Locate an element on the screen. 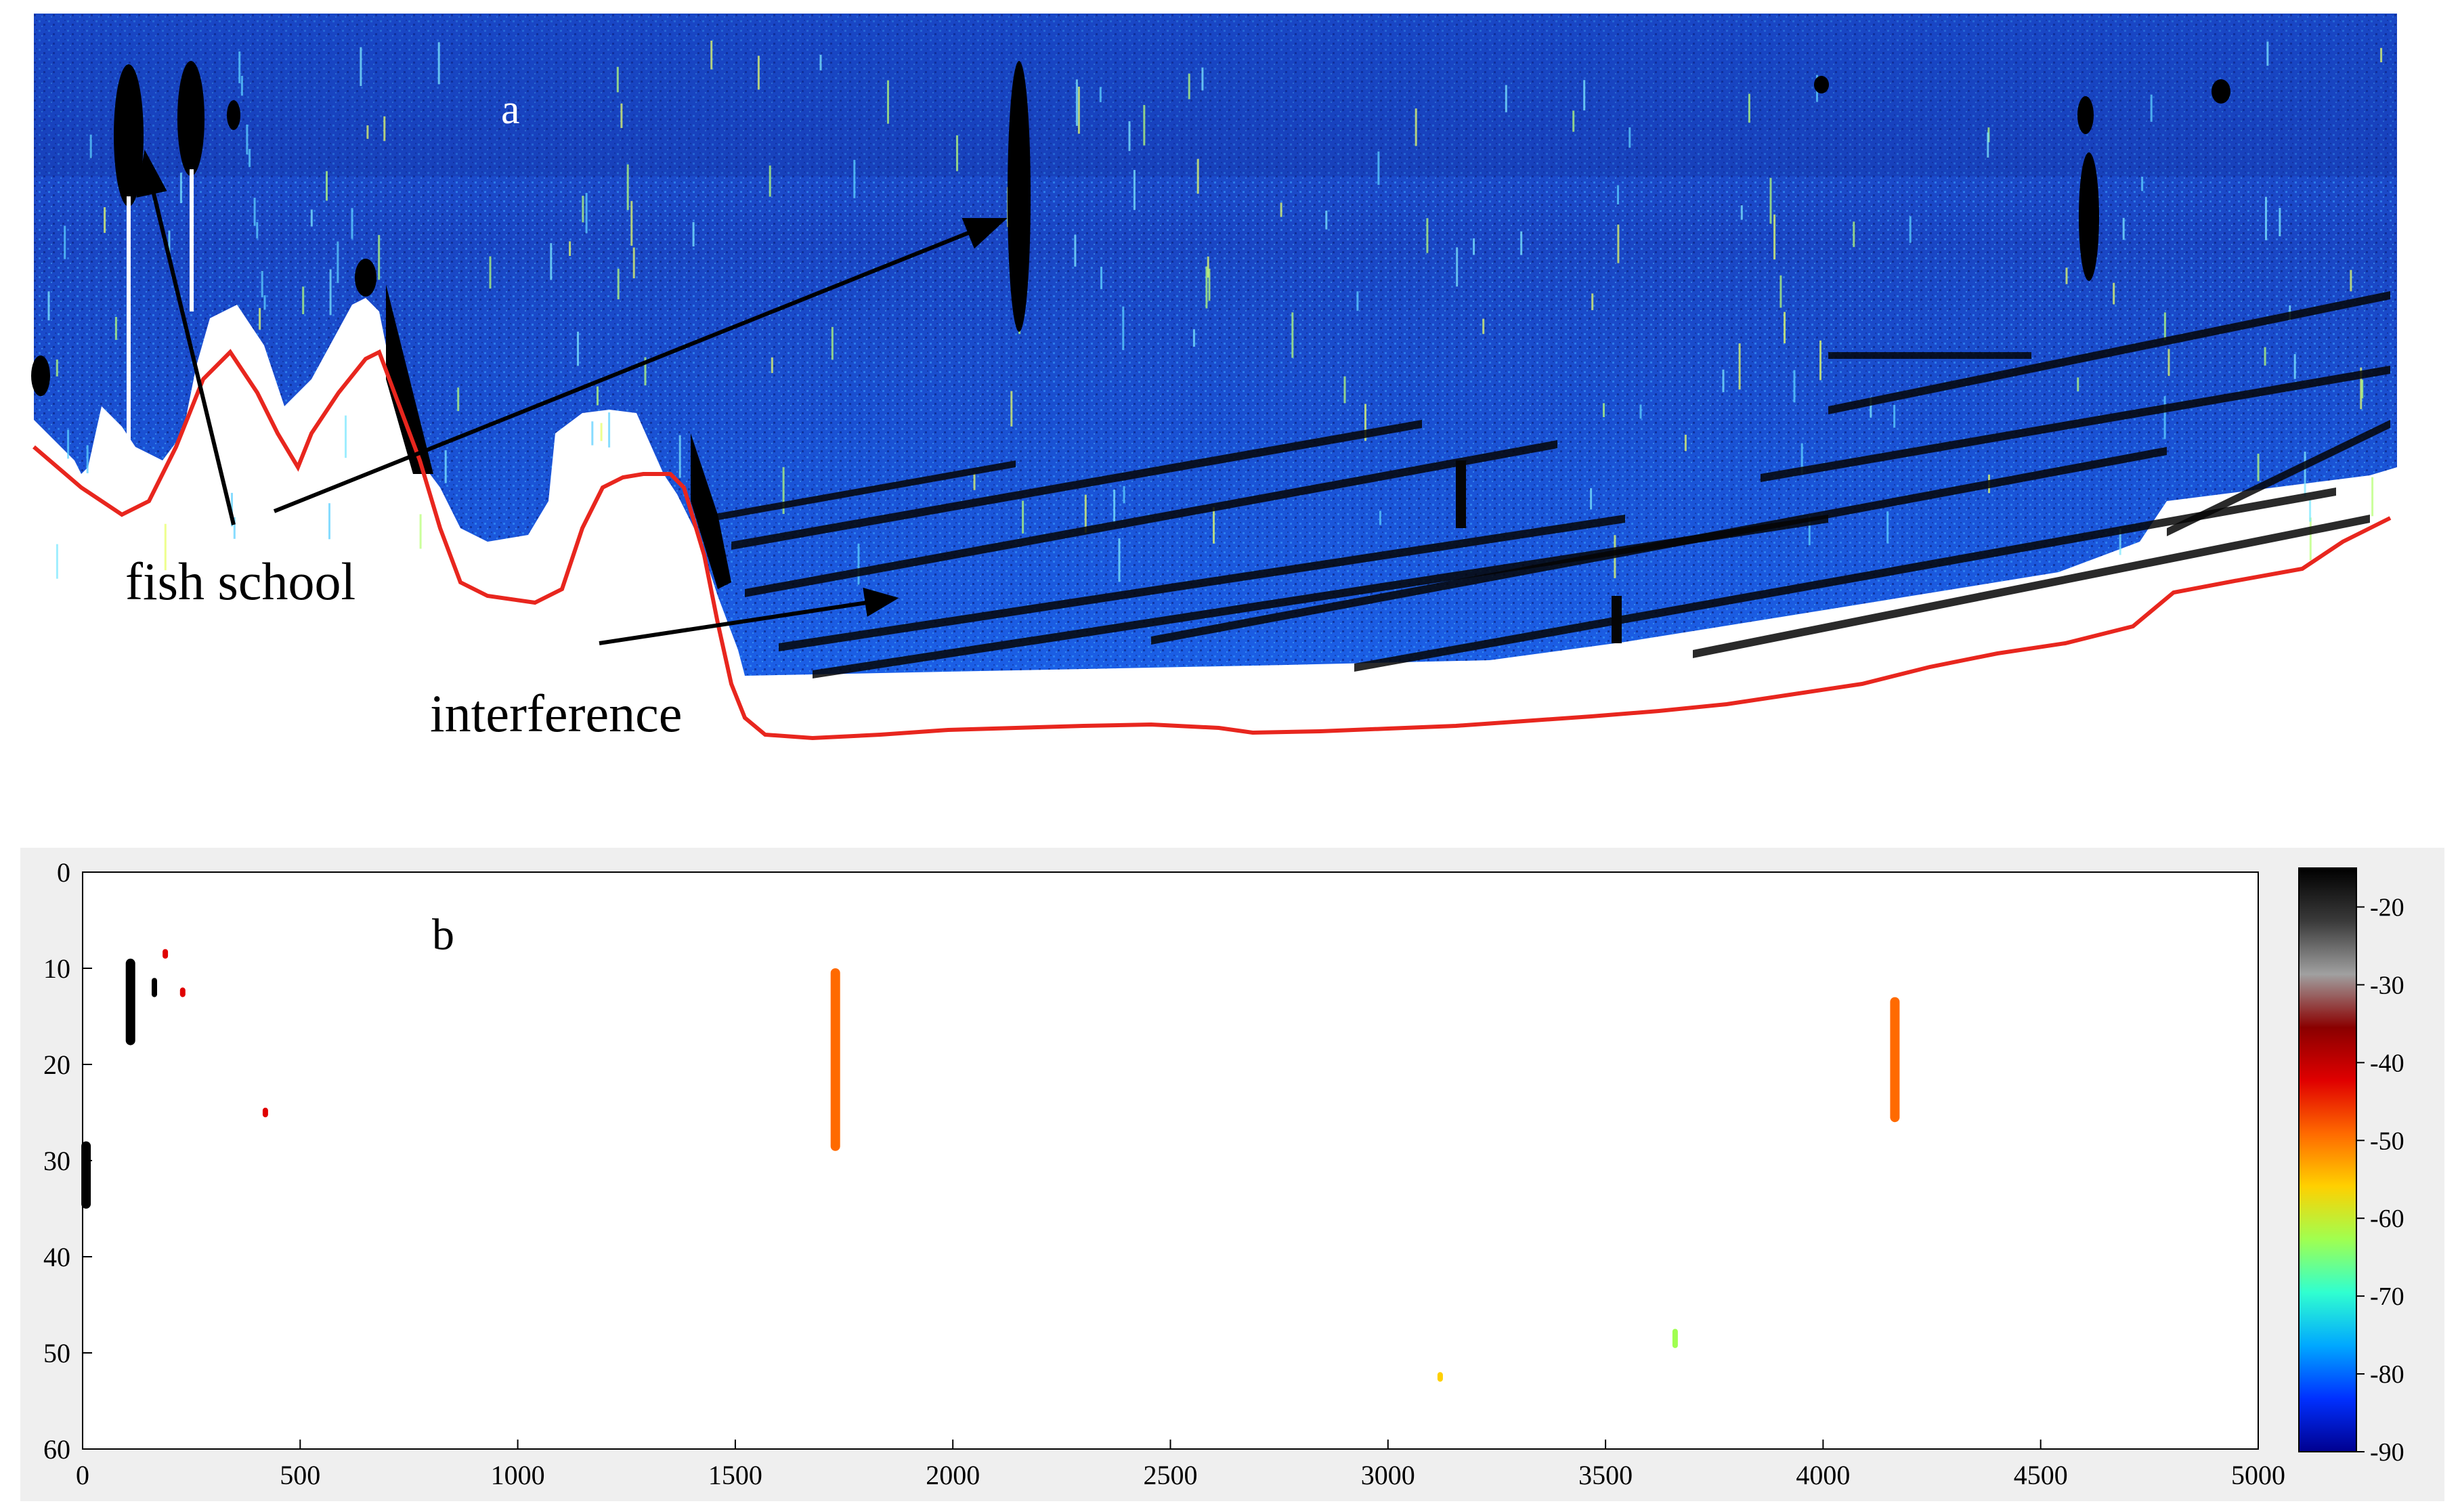  interference-label: interference is located at coordinates (556, 713).